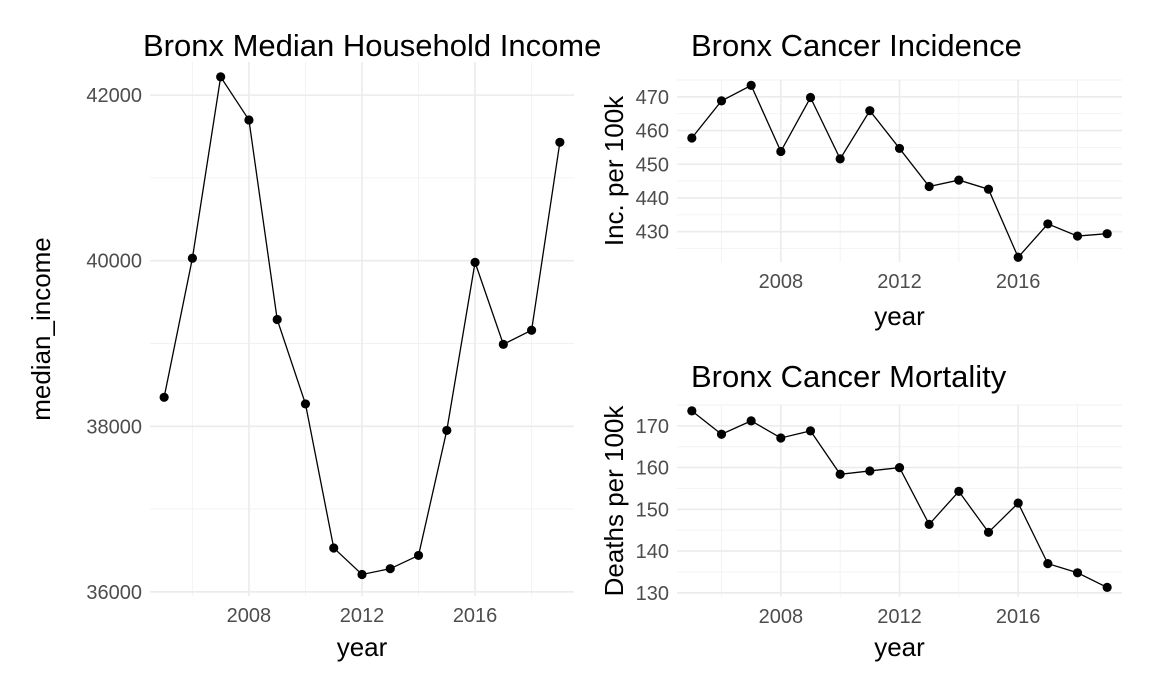  Describe the element at coordinates (652, 510) in the screenshot. I see `y-tick-label: 150` at that location.